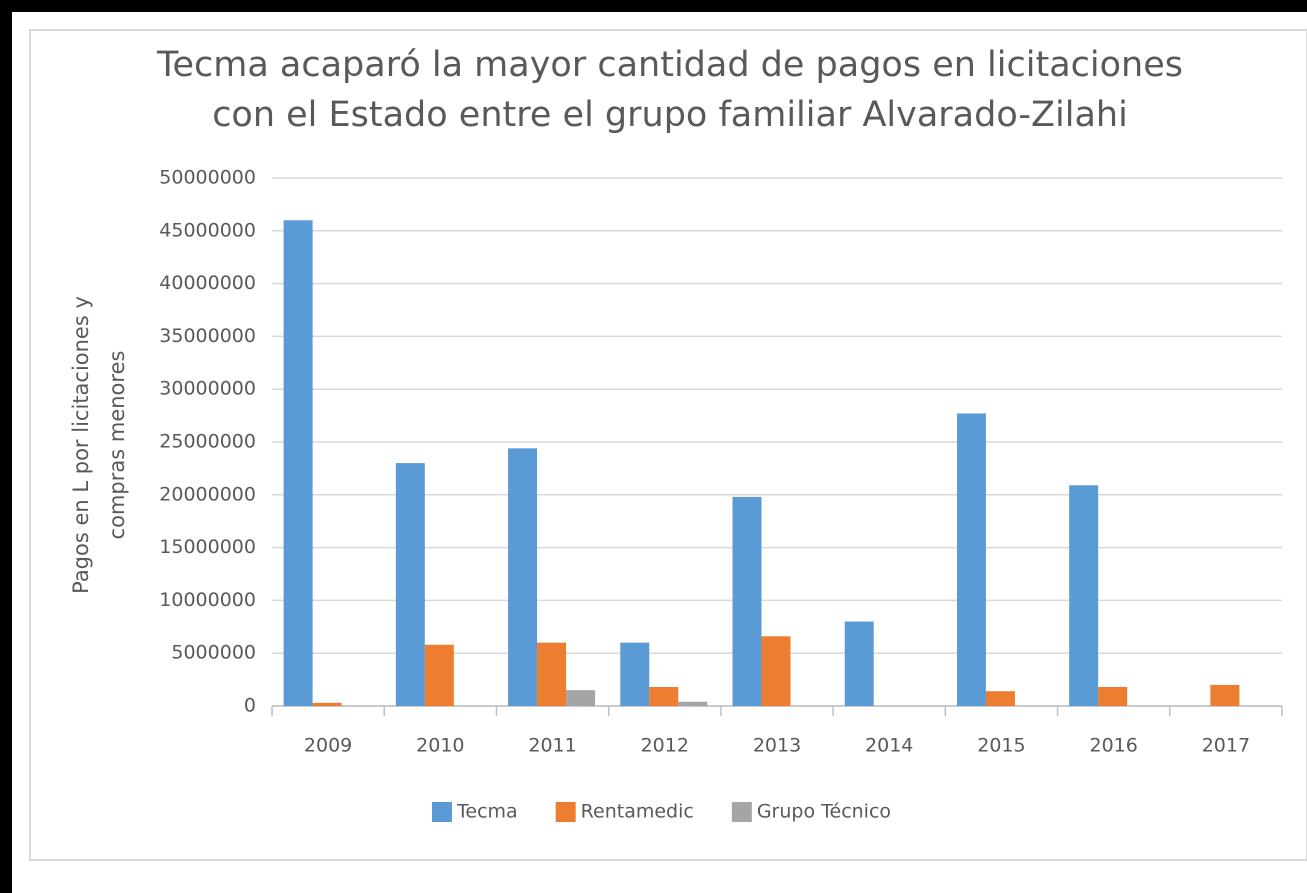 This screenshot has height=893, width=1307. I want to click on legend-label: Grupo Técnico, so click(824, 812).